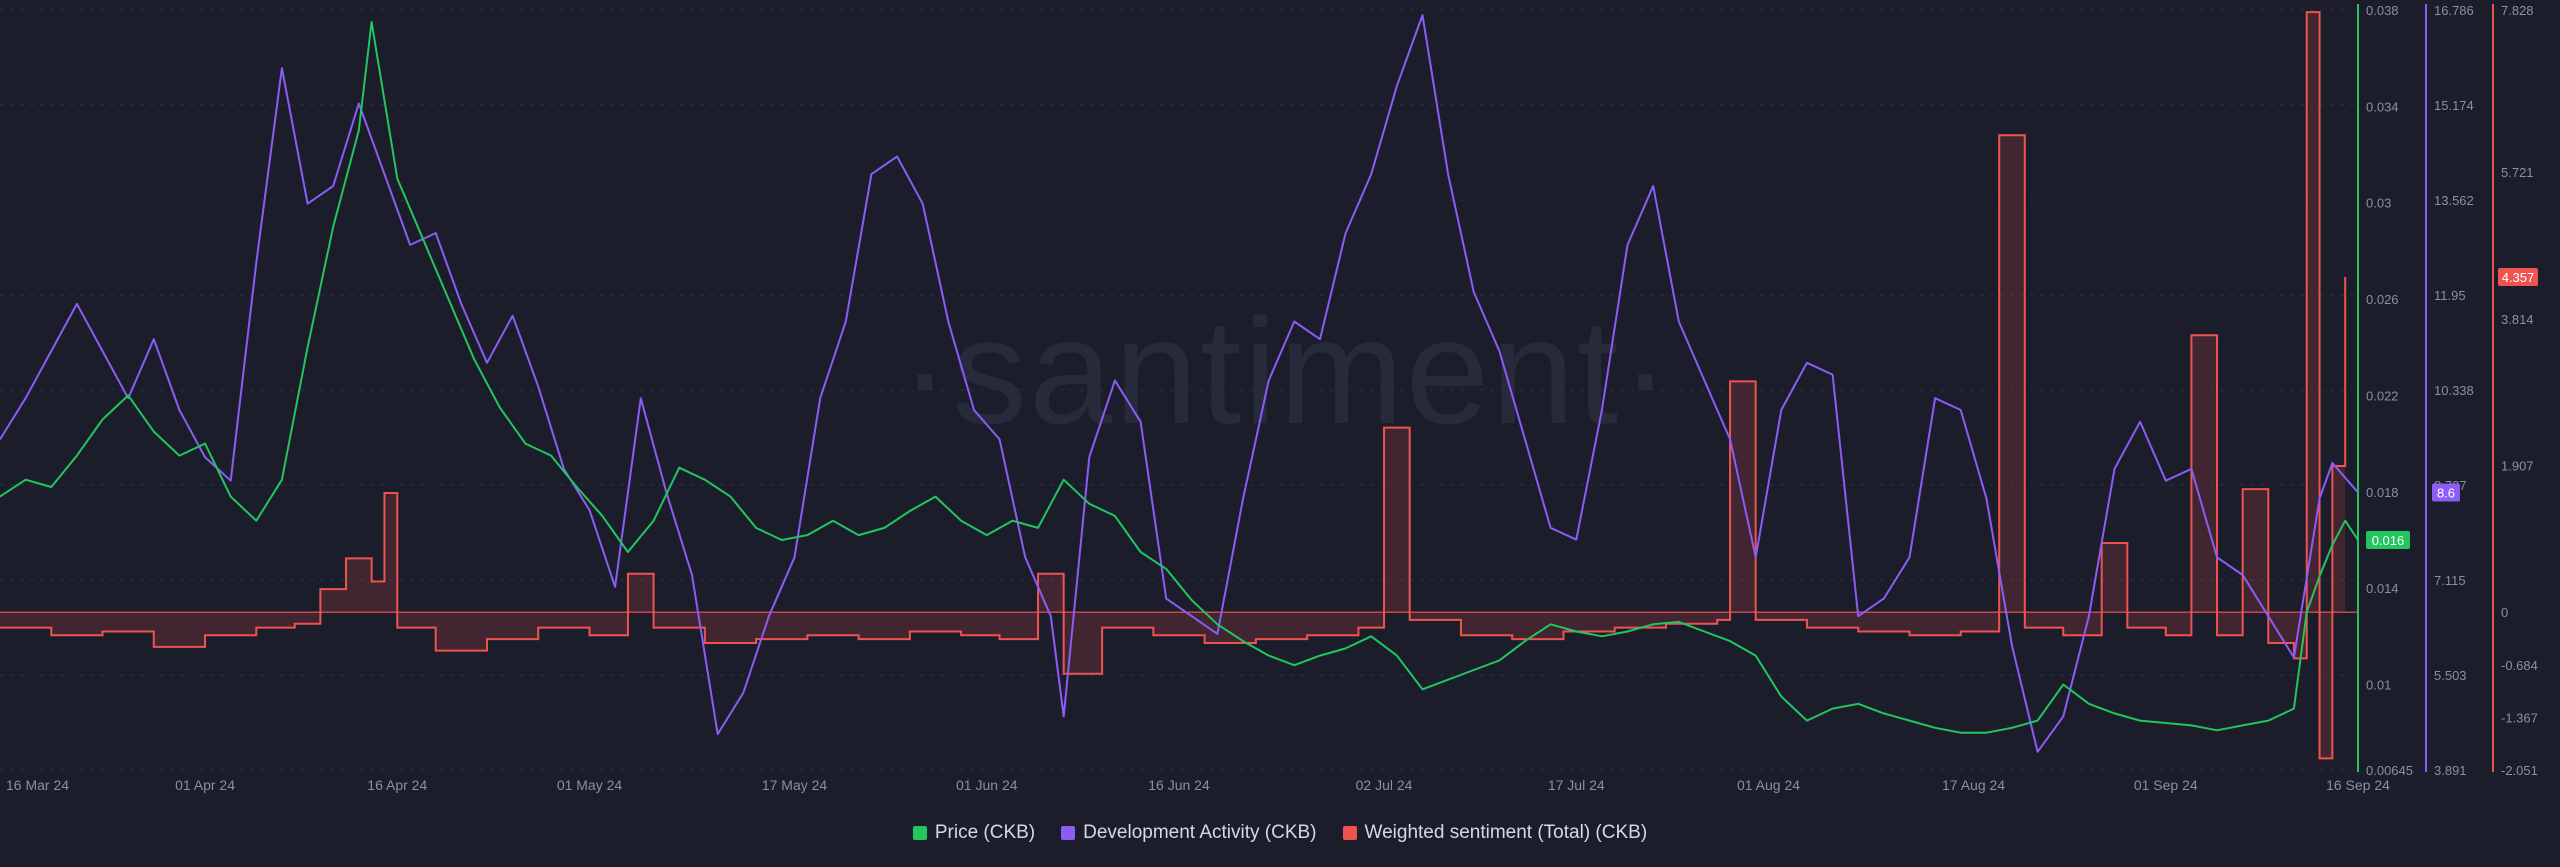 This screenshot has height=867, width=2560. Describe the element at coordinates (2166, 785) in the screenshot. I see `x-tick-label: 01 Sep 24` at that location.